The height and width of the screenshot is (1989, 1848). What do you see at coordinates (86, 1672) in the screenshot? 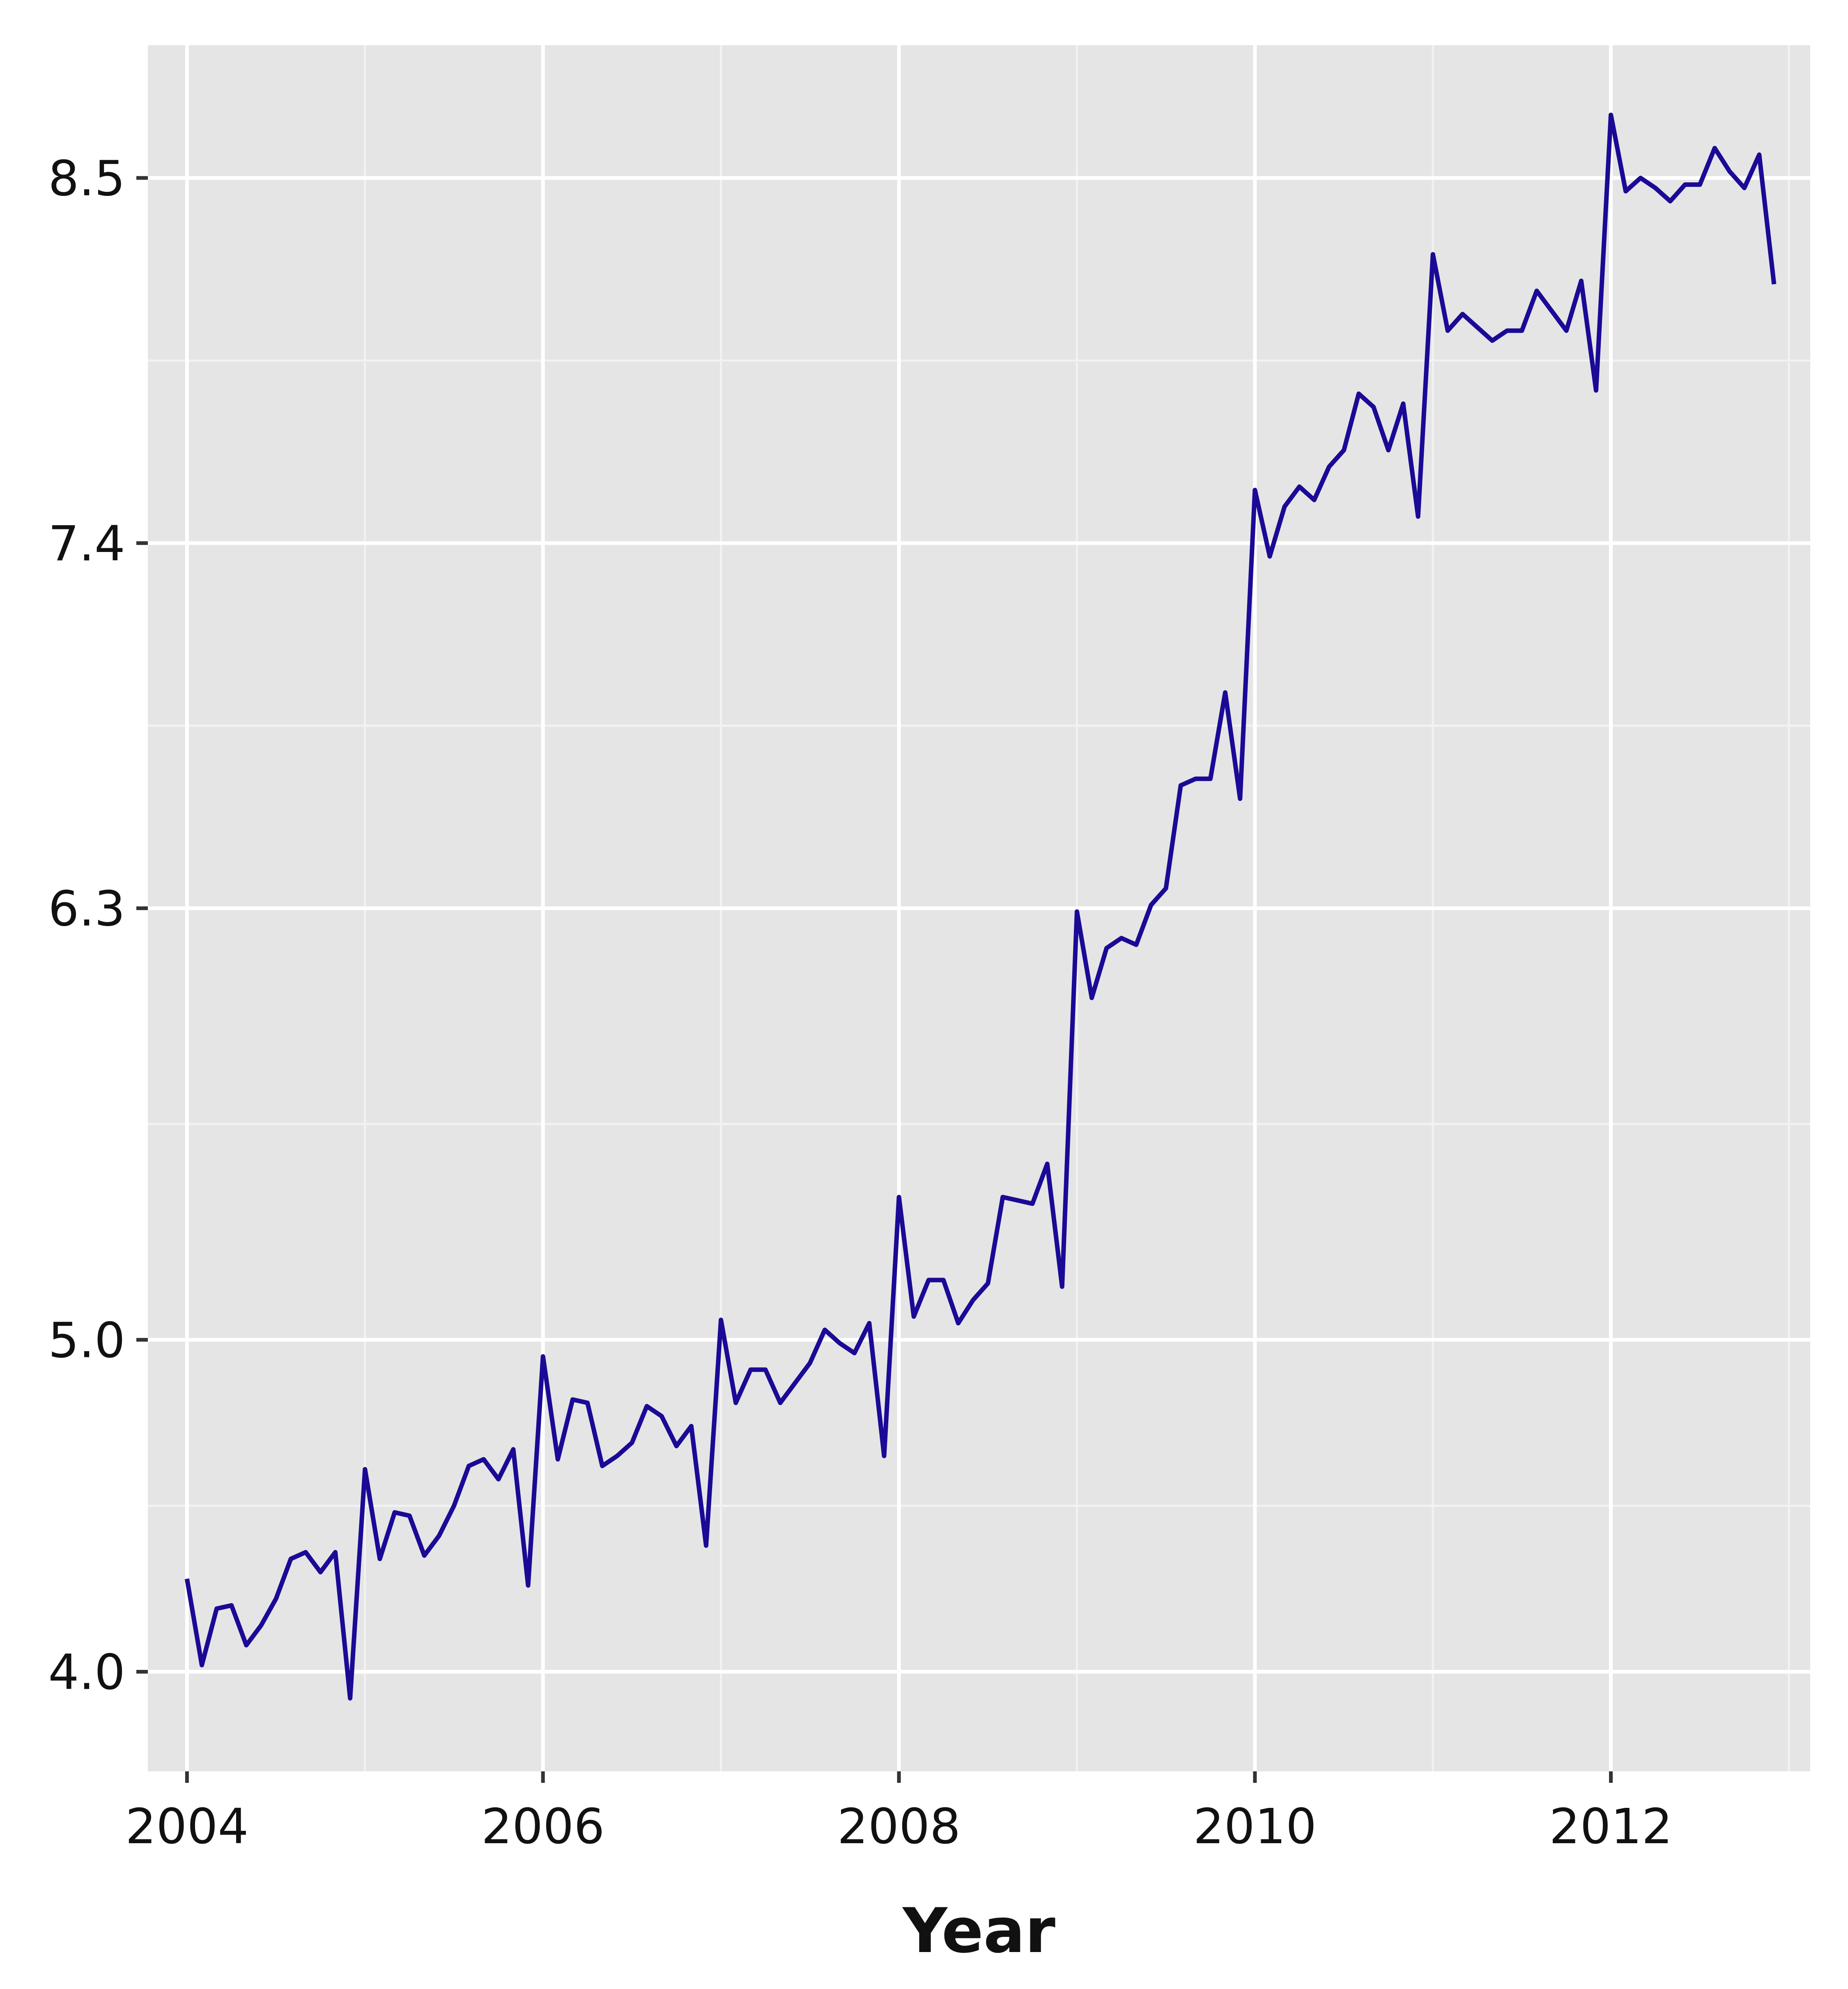
I see `y-tick-label: 4.0` at bounding box center [86, 1672].